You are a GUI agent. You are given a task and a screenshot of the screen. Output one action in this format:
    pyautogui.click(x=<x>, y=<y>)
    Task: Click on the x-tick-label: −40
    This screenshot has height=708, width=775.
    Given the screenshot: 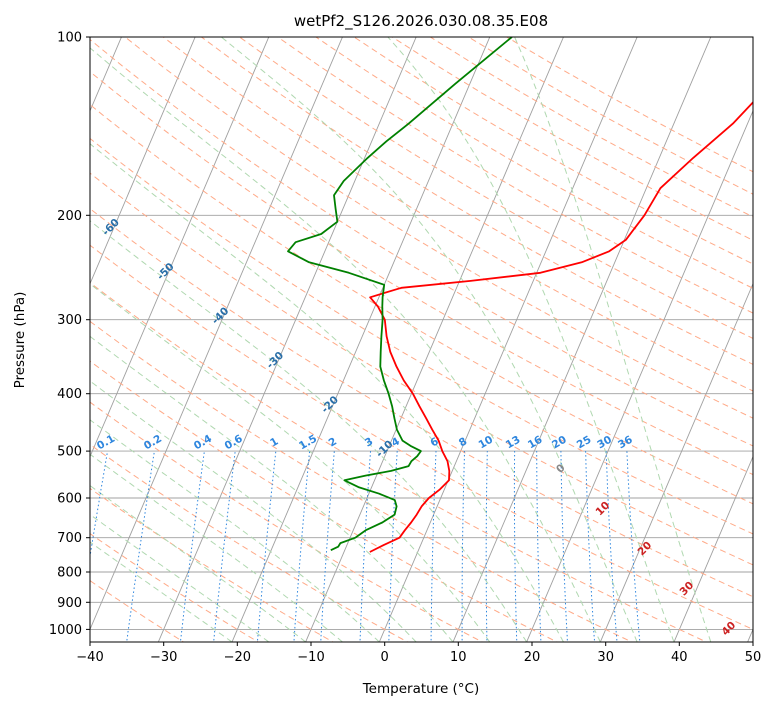 What is the action you would take?
    pyautogui.click(x=89, y=657)
    